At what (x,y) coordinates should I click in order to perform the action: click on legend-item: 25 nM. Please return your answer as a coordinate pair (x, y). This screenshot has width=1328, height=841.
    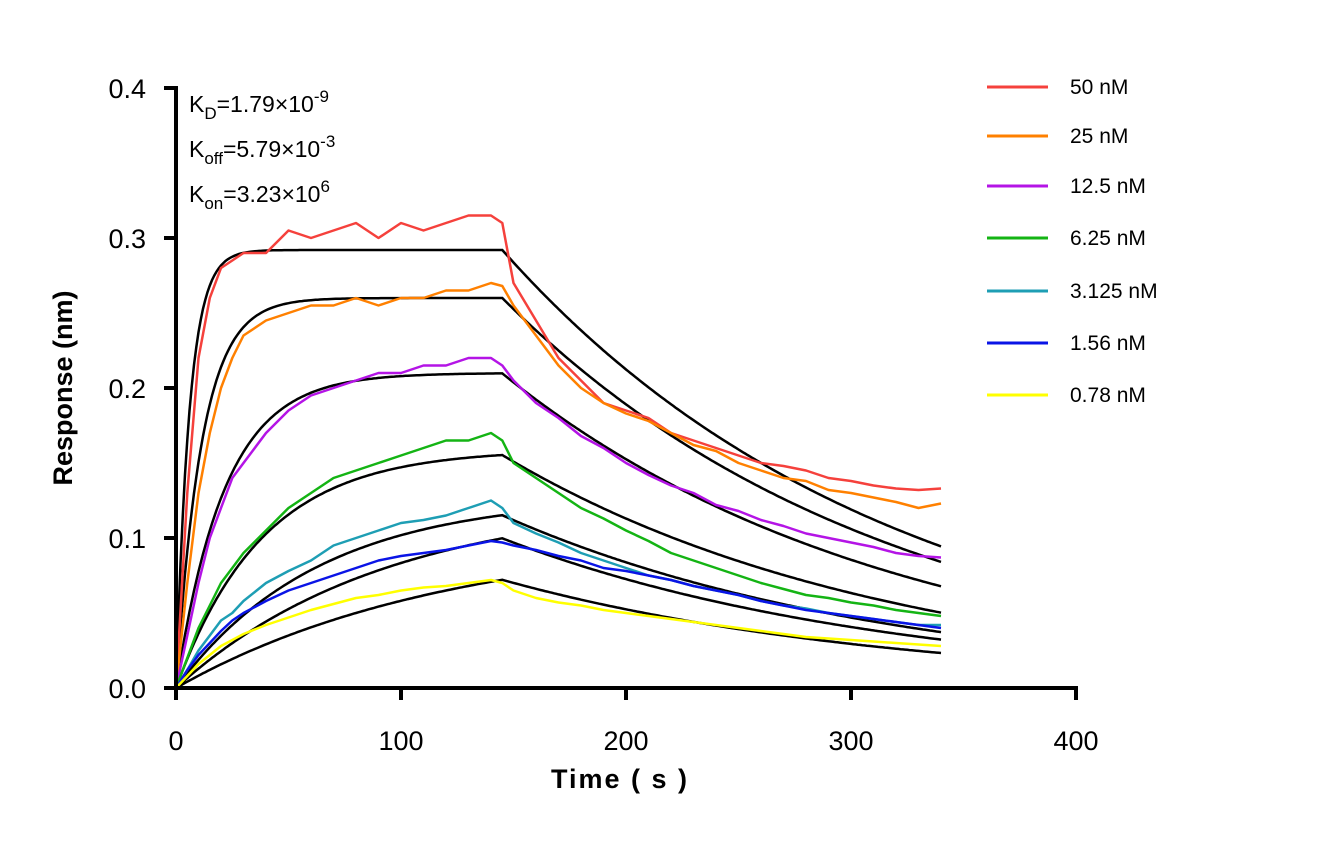
    Looking at the image, I should click on (1057, 136).